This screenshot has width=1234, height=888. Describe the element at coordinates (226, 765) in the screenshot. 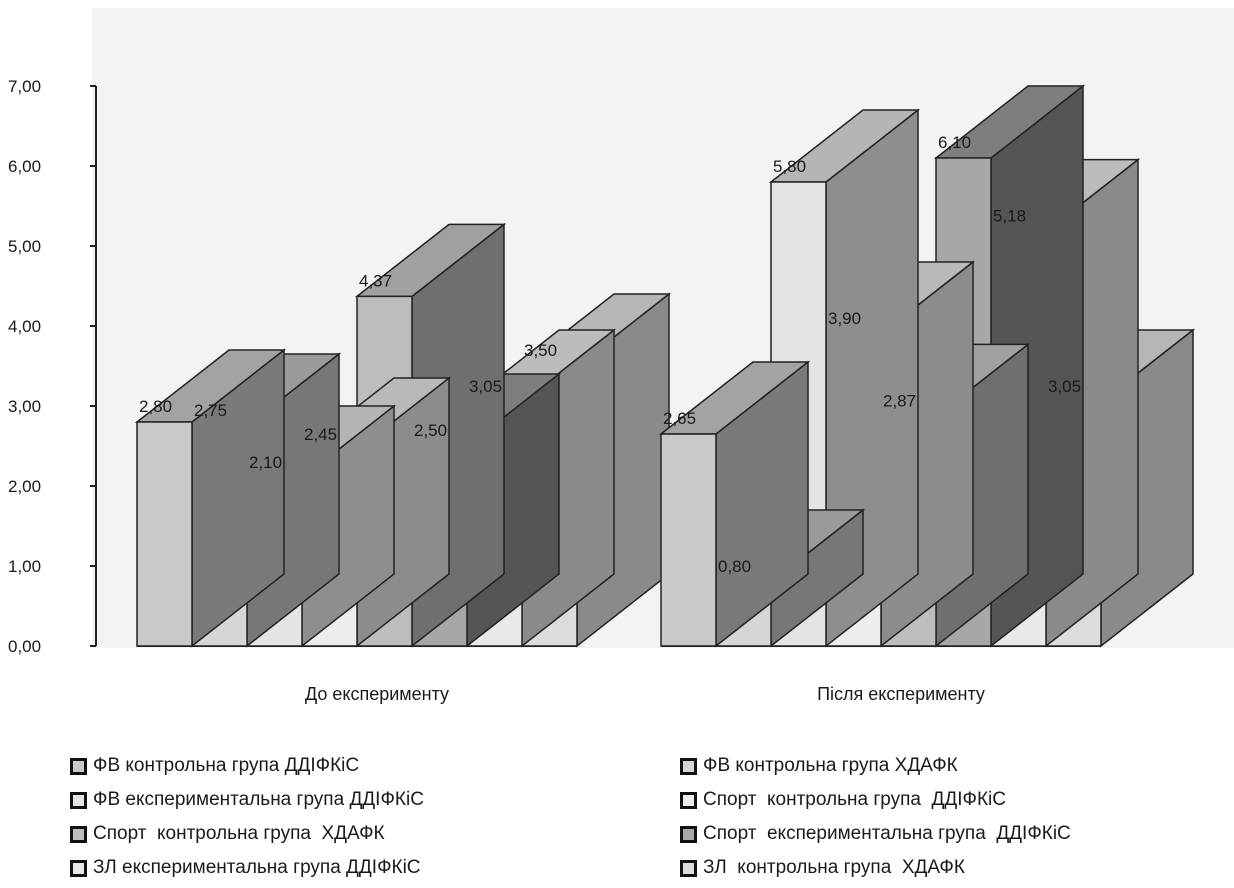

I see `legend-label: ФВ контрольна група ДДІФКіС` at that location.